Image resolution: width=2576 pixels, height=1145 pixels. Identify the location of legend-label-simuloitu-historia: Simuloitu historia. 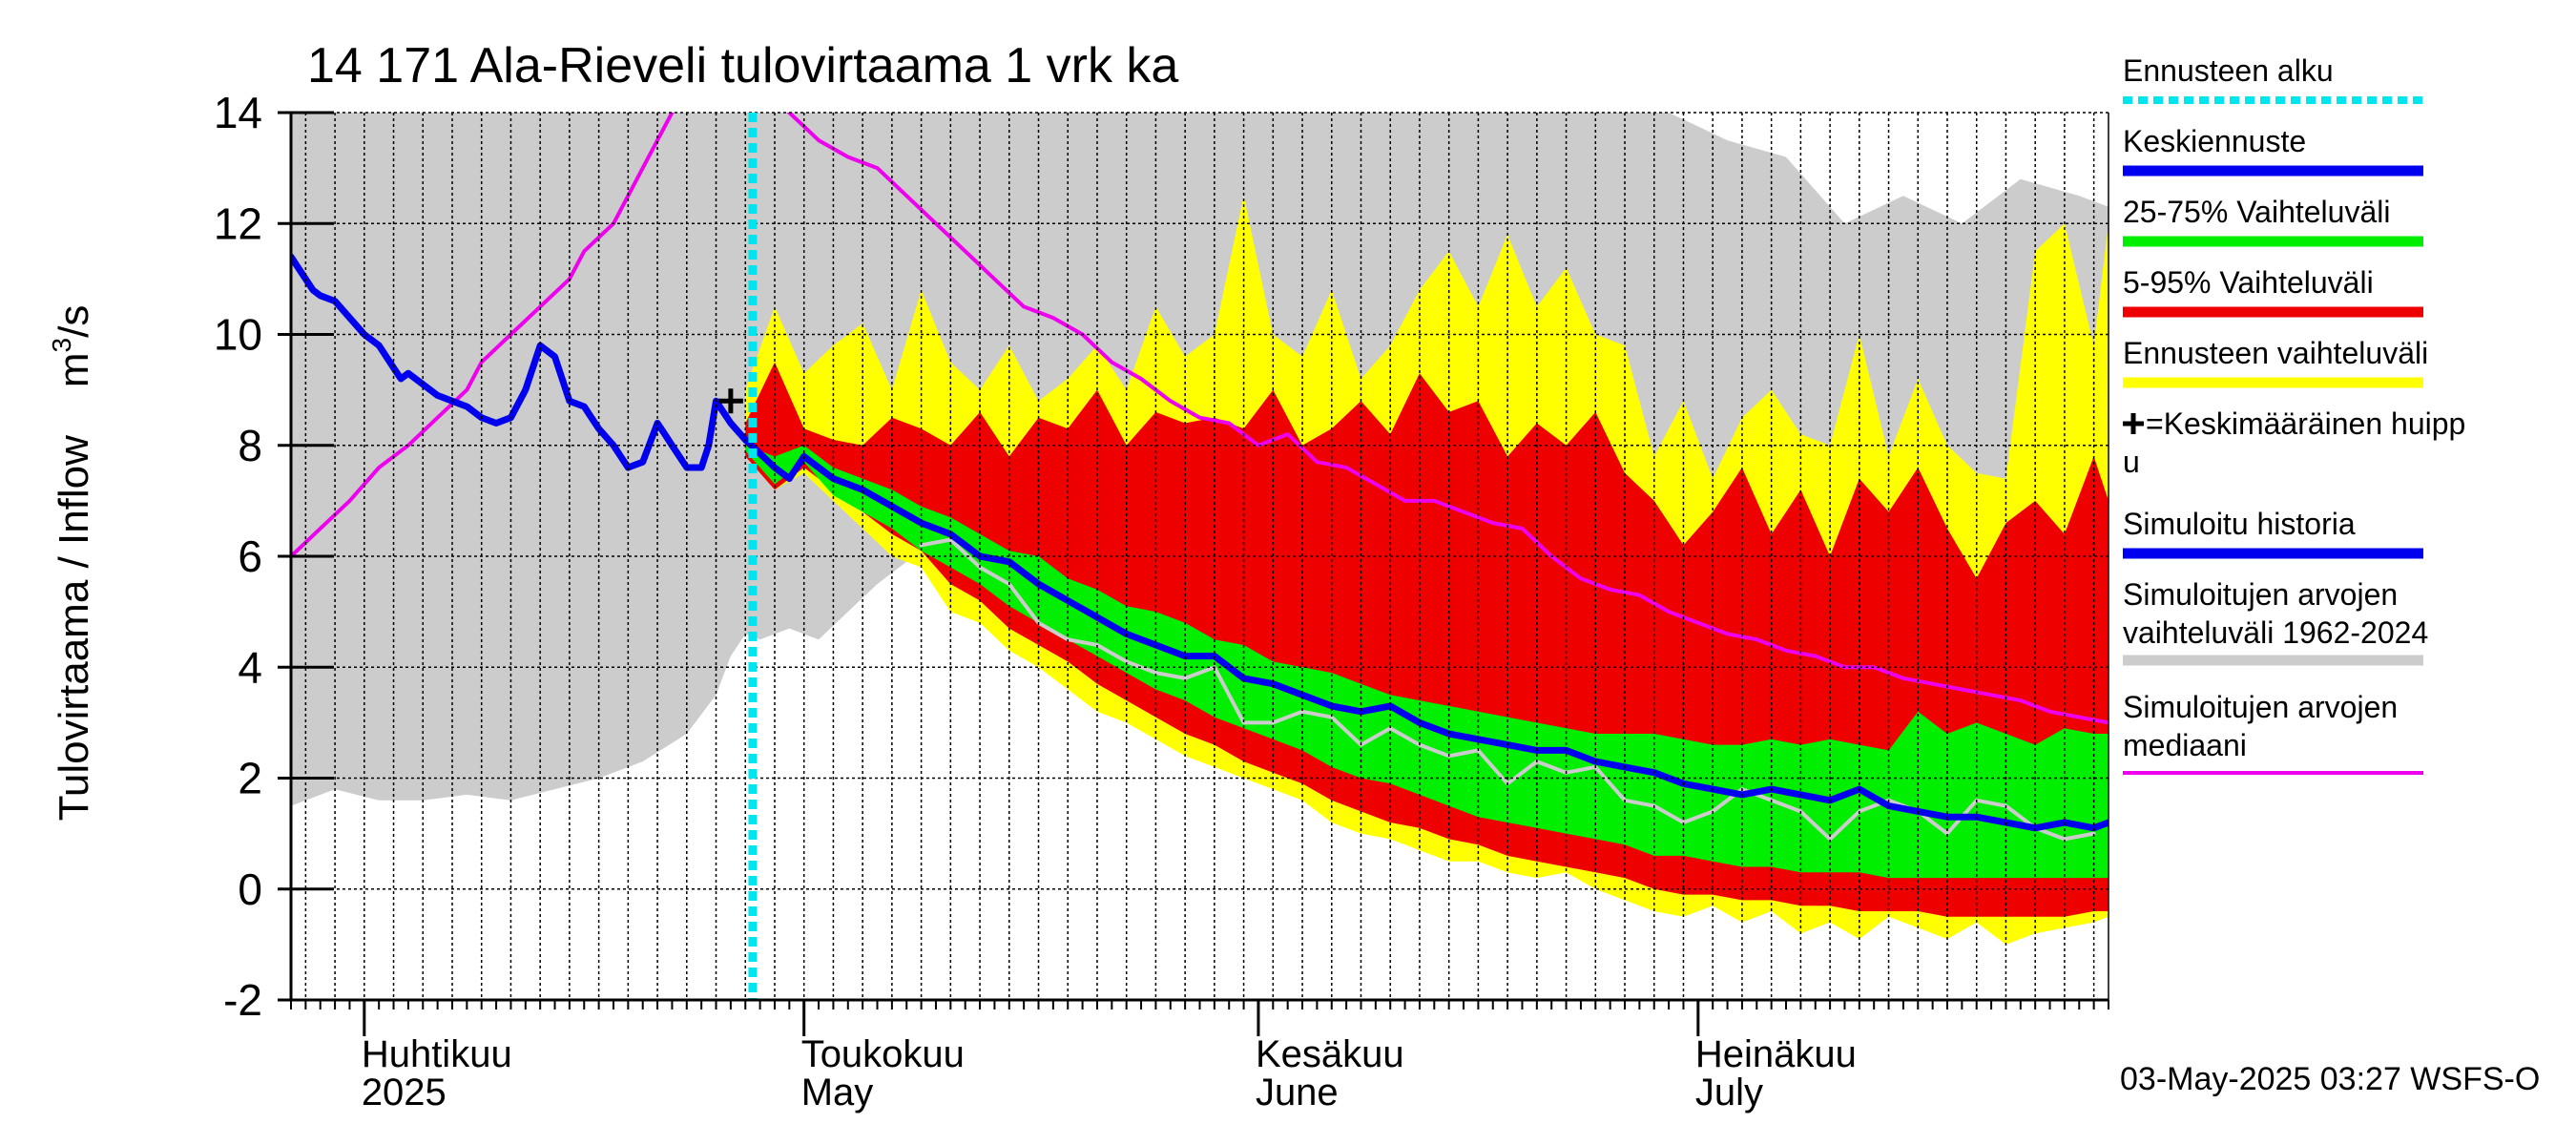
(2239, 524).